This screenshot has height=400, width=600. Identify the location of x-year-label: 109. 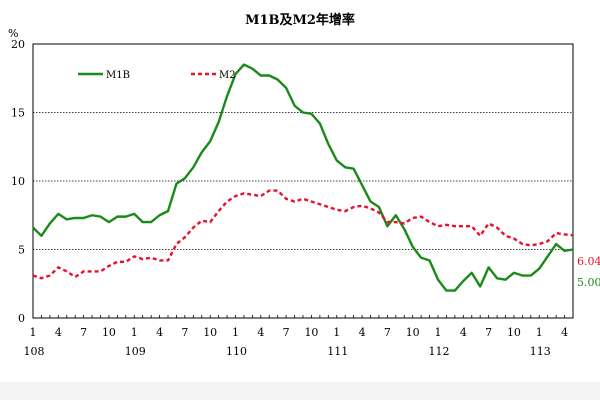
(135, 351).